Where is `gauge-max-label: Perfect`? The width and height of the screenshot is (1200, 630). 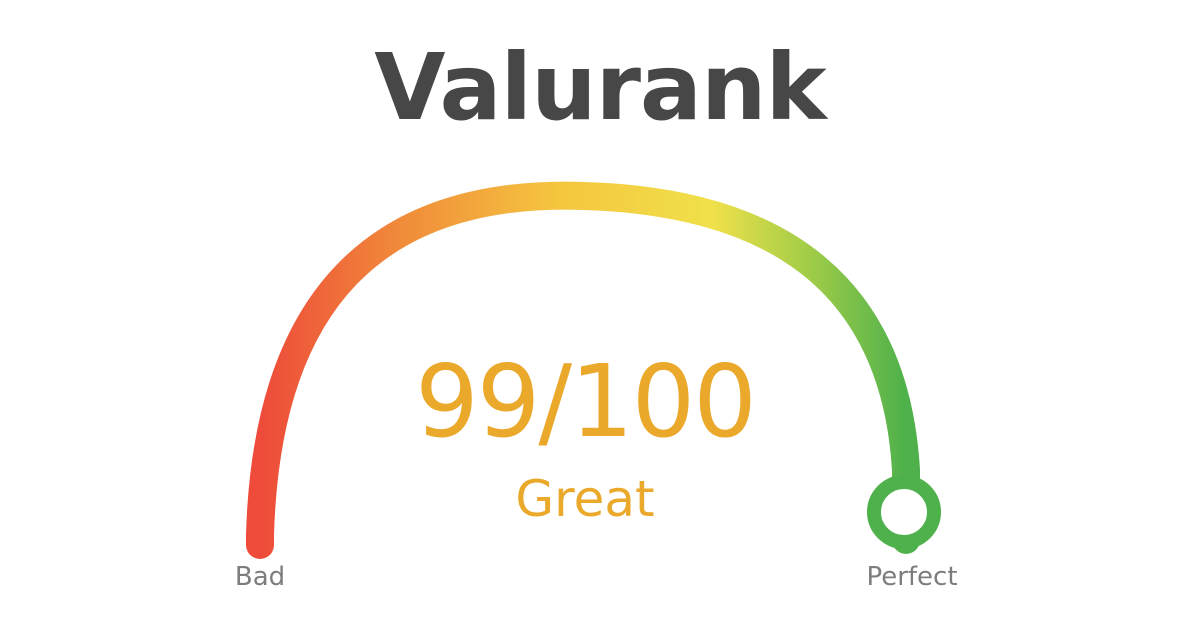 gauge-max-label: Perfect is located at coordinates (912, 577).